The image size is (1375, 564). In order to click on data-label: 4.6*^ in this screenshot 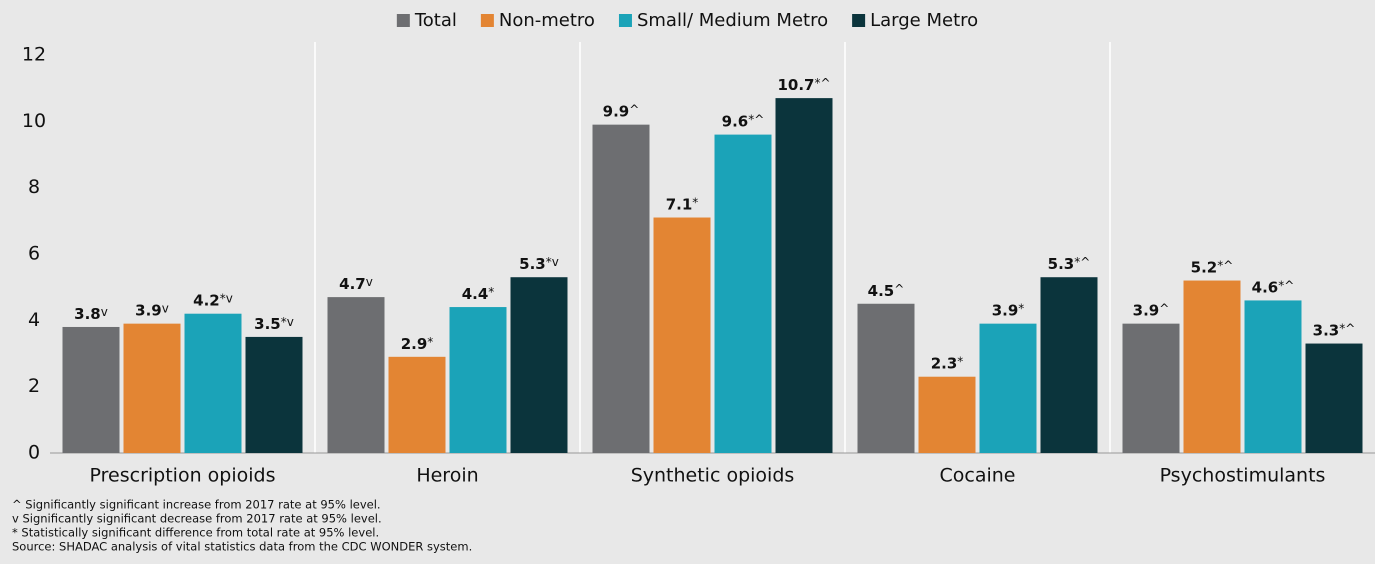, I will do `click(1273, 287)`.